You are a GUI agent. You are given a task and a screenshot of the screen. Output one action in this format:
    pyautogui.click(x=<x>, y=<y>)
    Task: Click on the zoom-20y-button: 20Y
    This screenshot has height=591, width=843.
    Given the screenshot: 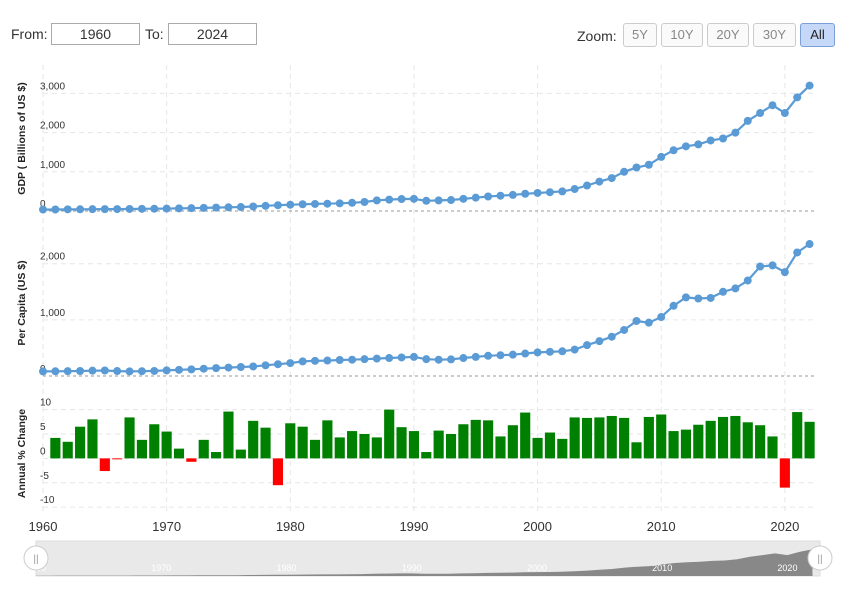 What is the action you would take?
    pyautogui.click(x=728, y=35)
    